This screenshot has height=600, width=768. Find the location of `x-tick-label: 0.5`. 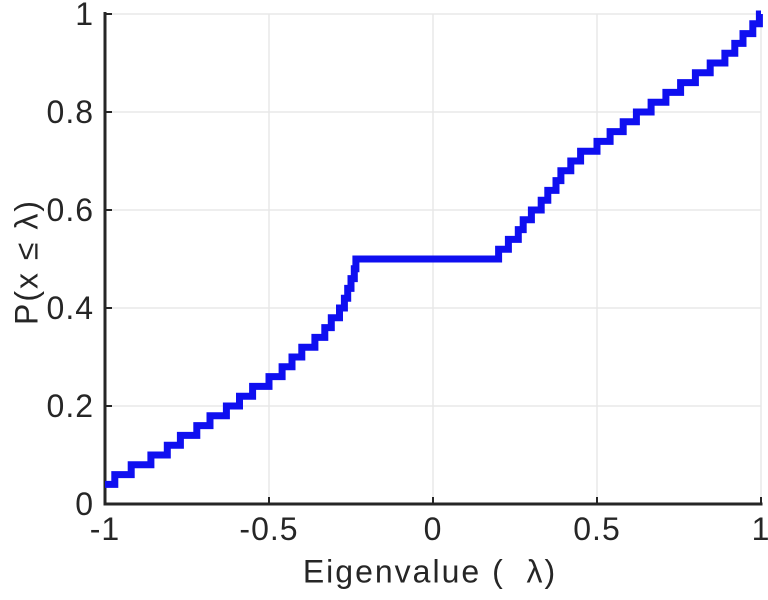

x-tick-label: 0.5 is located at coordinates (597, 529).